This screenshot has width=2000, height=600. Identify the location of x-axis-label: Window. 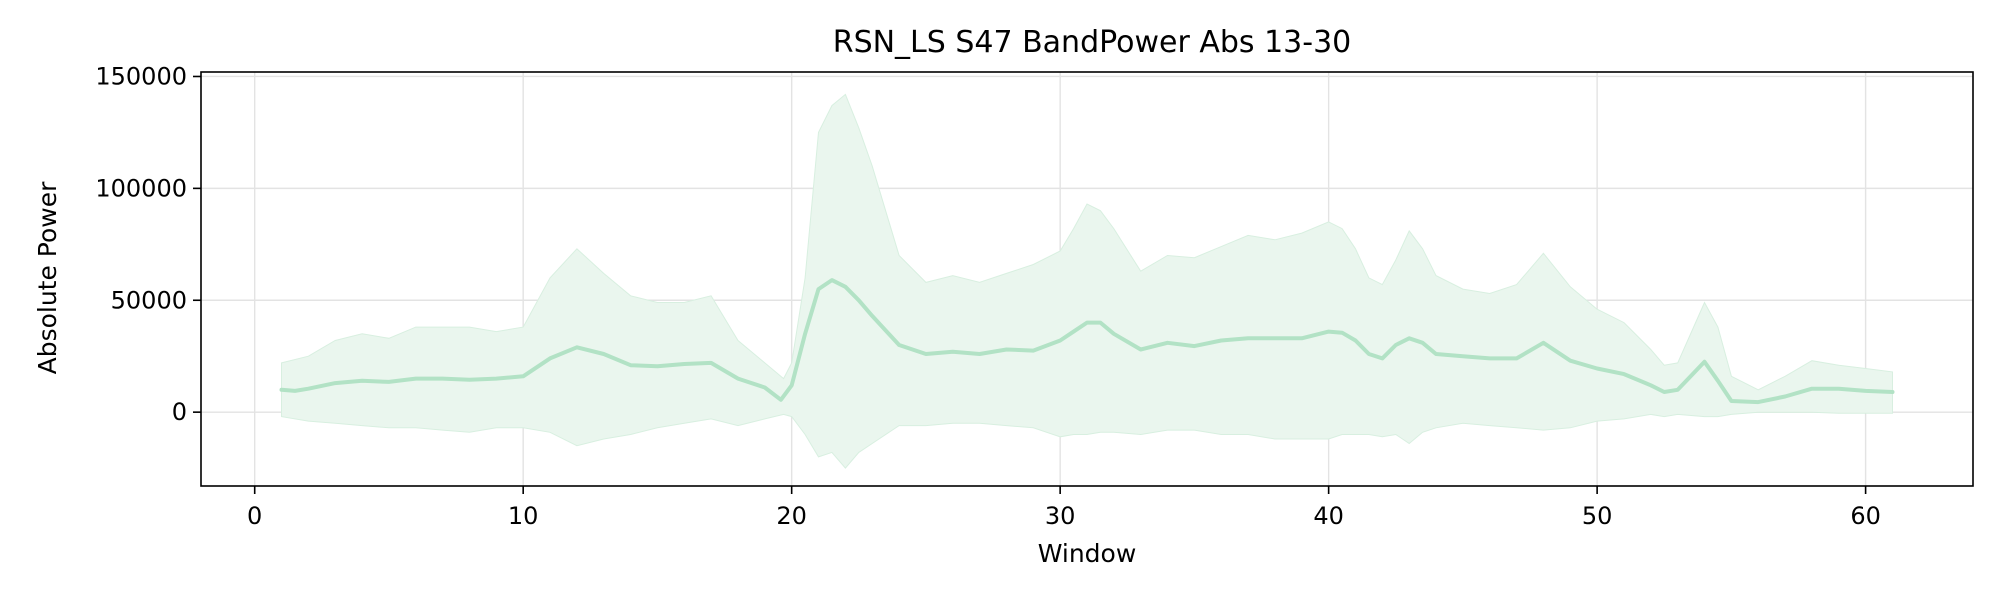
(1087, 553).